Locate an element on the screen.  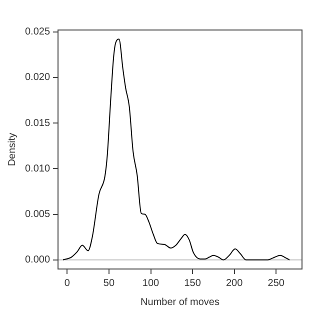
y-tick-label: 0.015 is located at coordinates (37, 123).